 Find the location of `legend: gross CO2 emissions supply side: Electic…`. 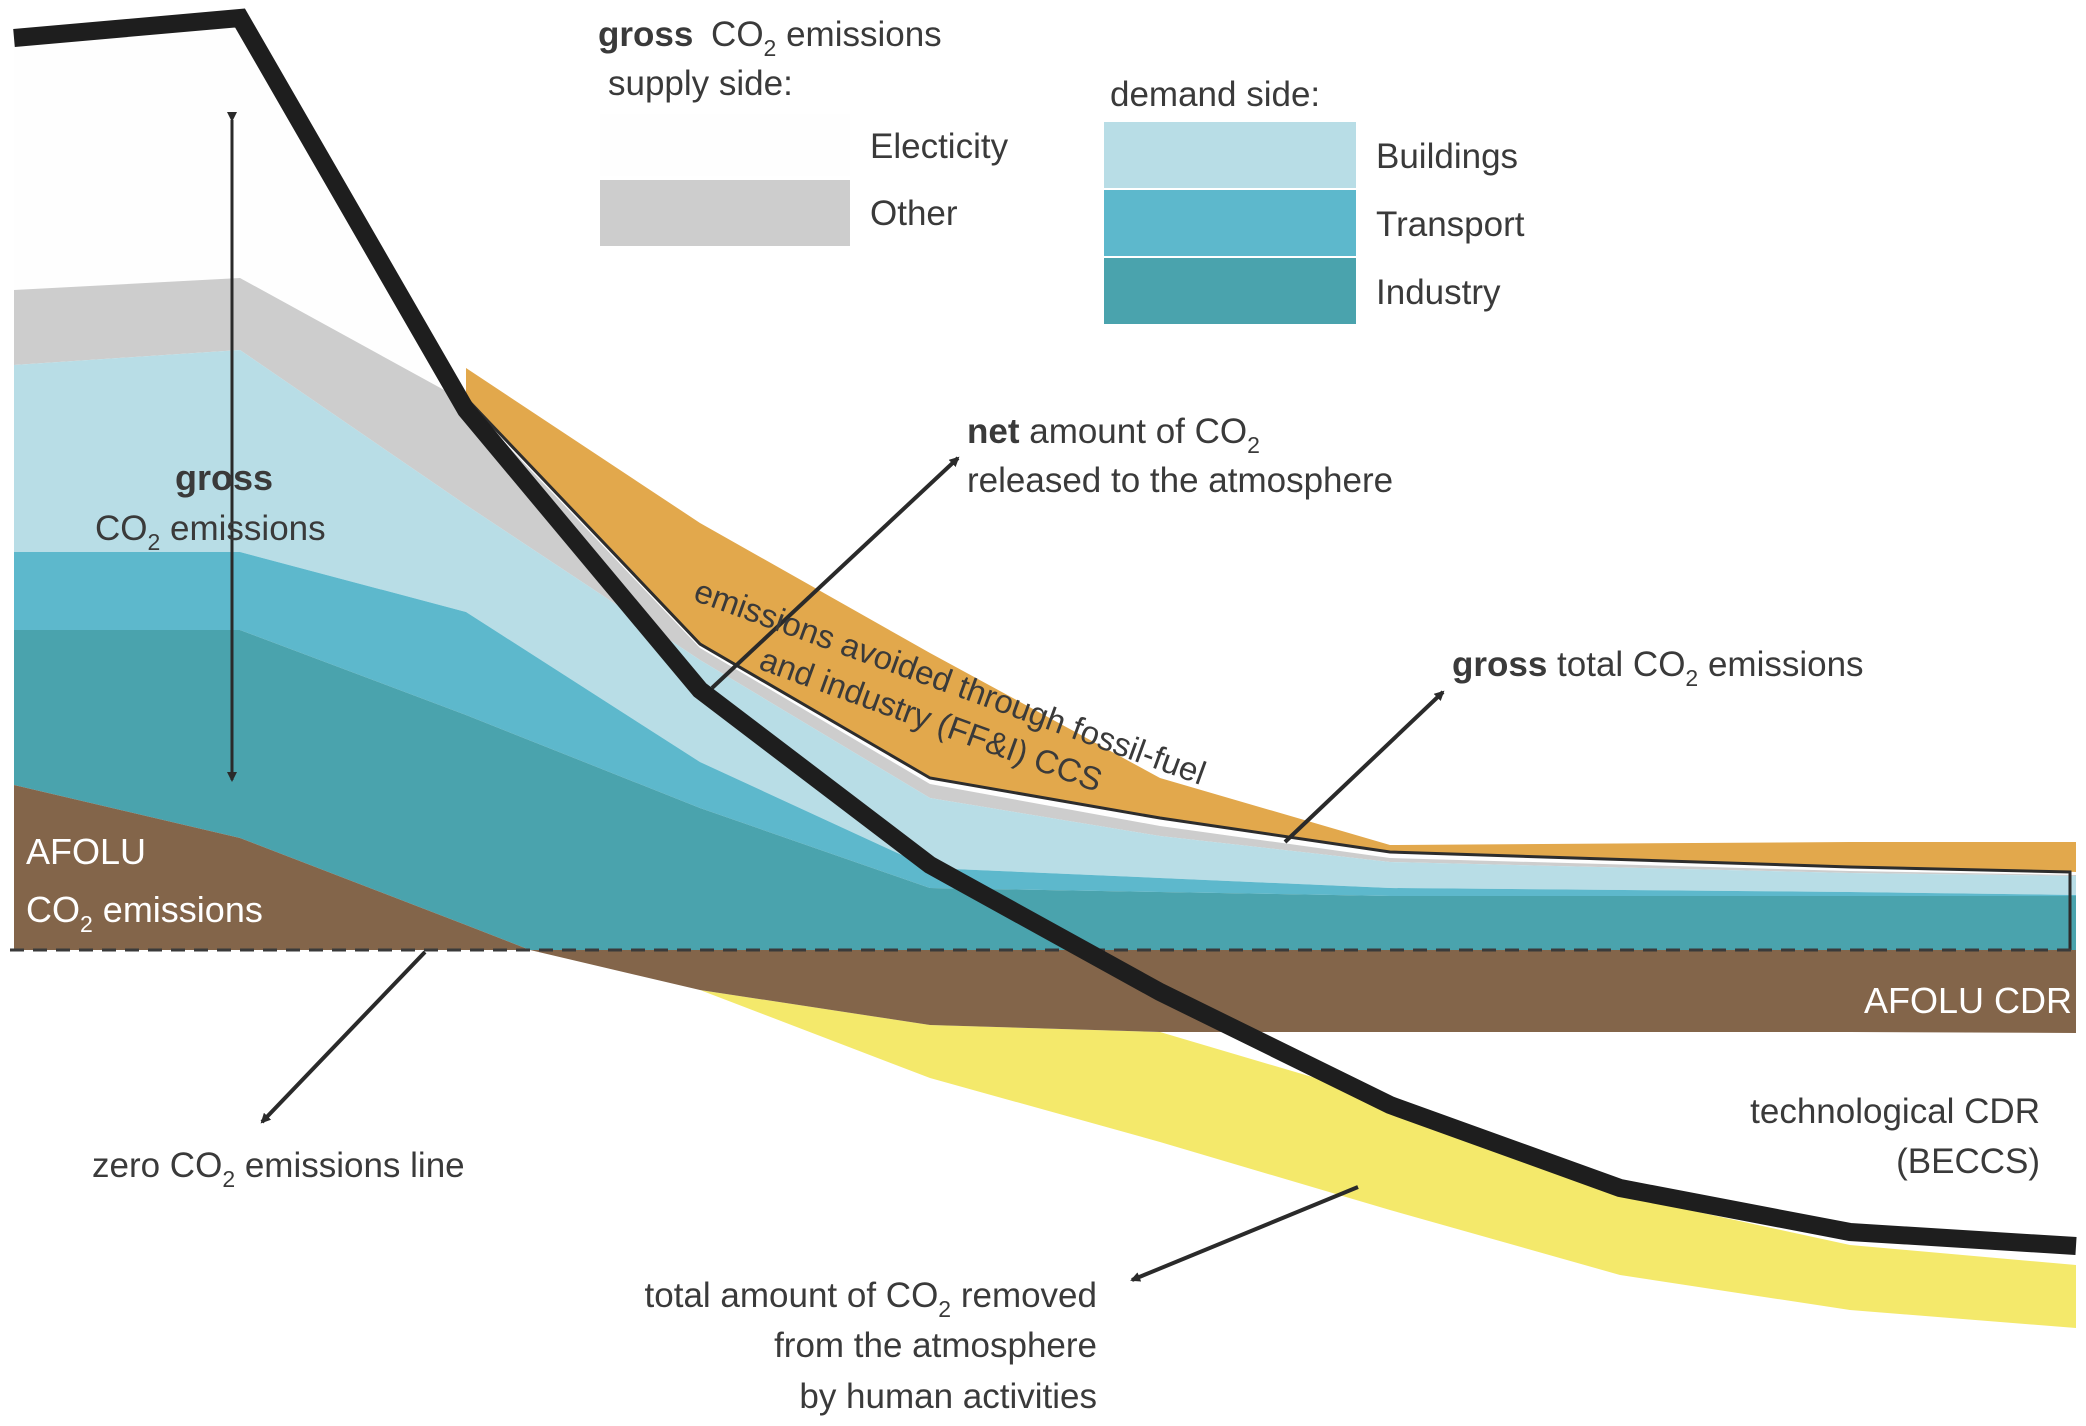

legend: gross CO2 emissions supply side: Electic… is located at coordinates (1061, 169).